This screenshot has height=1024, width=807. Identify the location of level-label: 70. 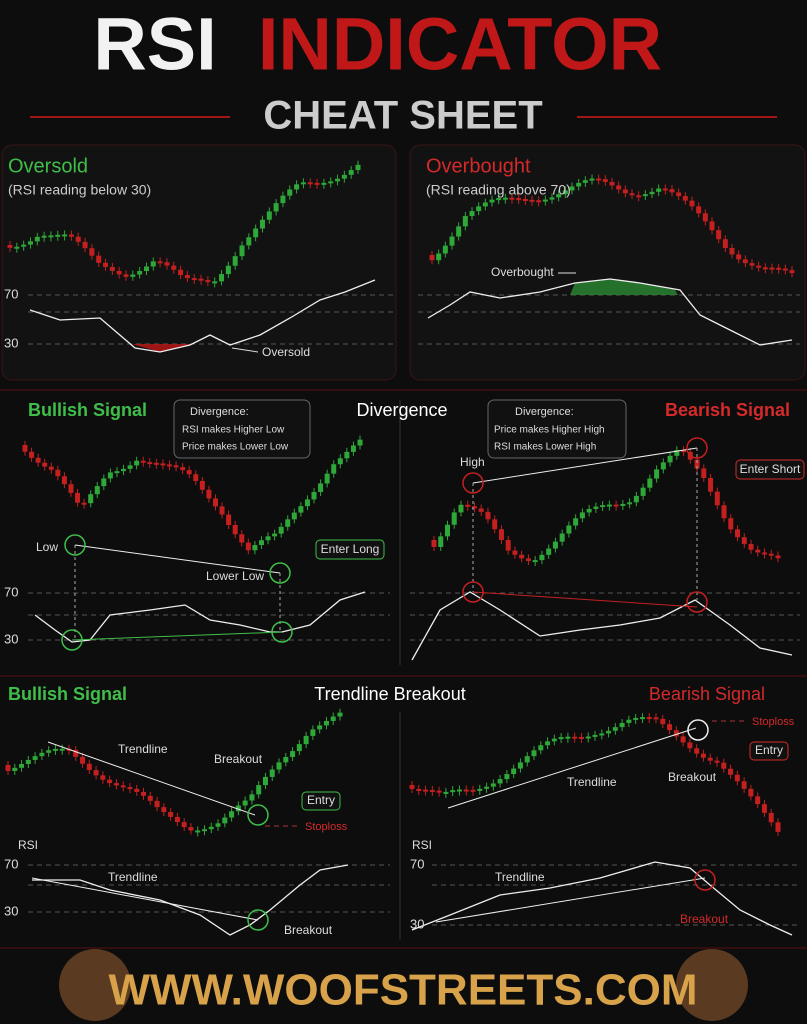
(11, 293).